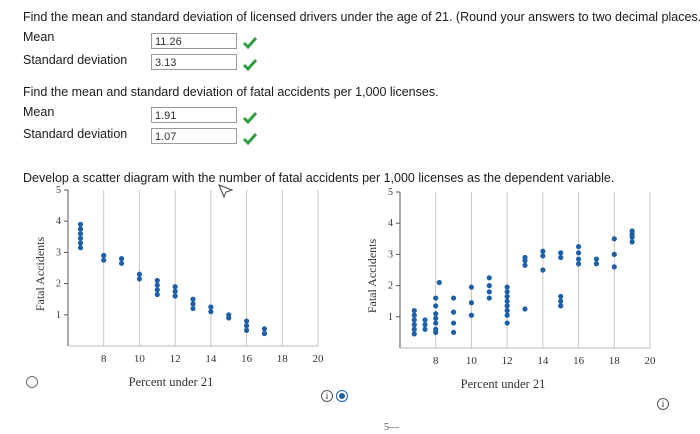  I want to click on y-axis-label: Fatal Accidents, so click(372, 276).